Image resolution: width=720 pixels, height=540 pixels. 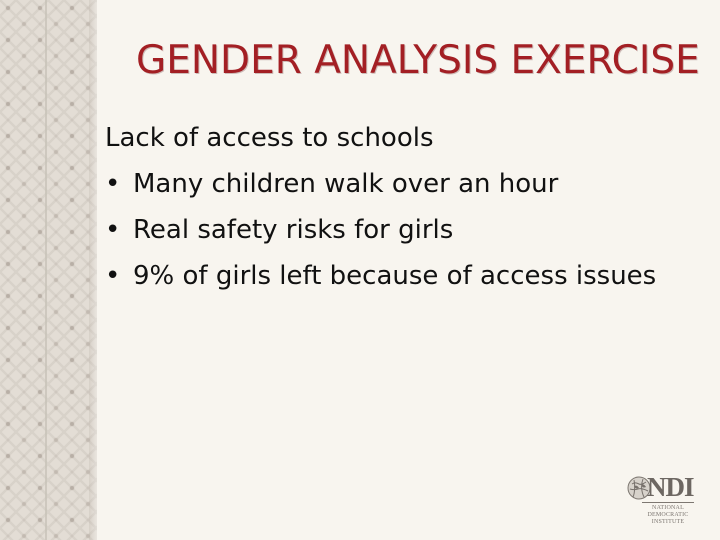 What do you see at coordinates (293, 230) in the screenshot?
I see `bullet-text: Real safety risks for girls` at bounding box center [293, 230].